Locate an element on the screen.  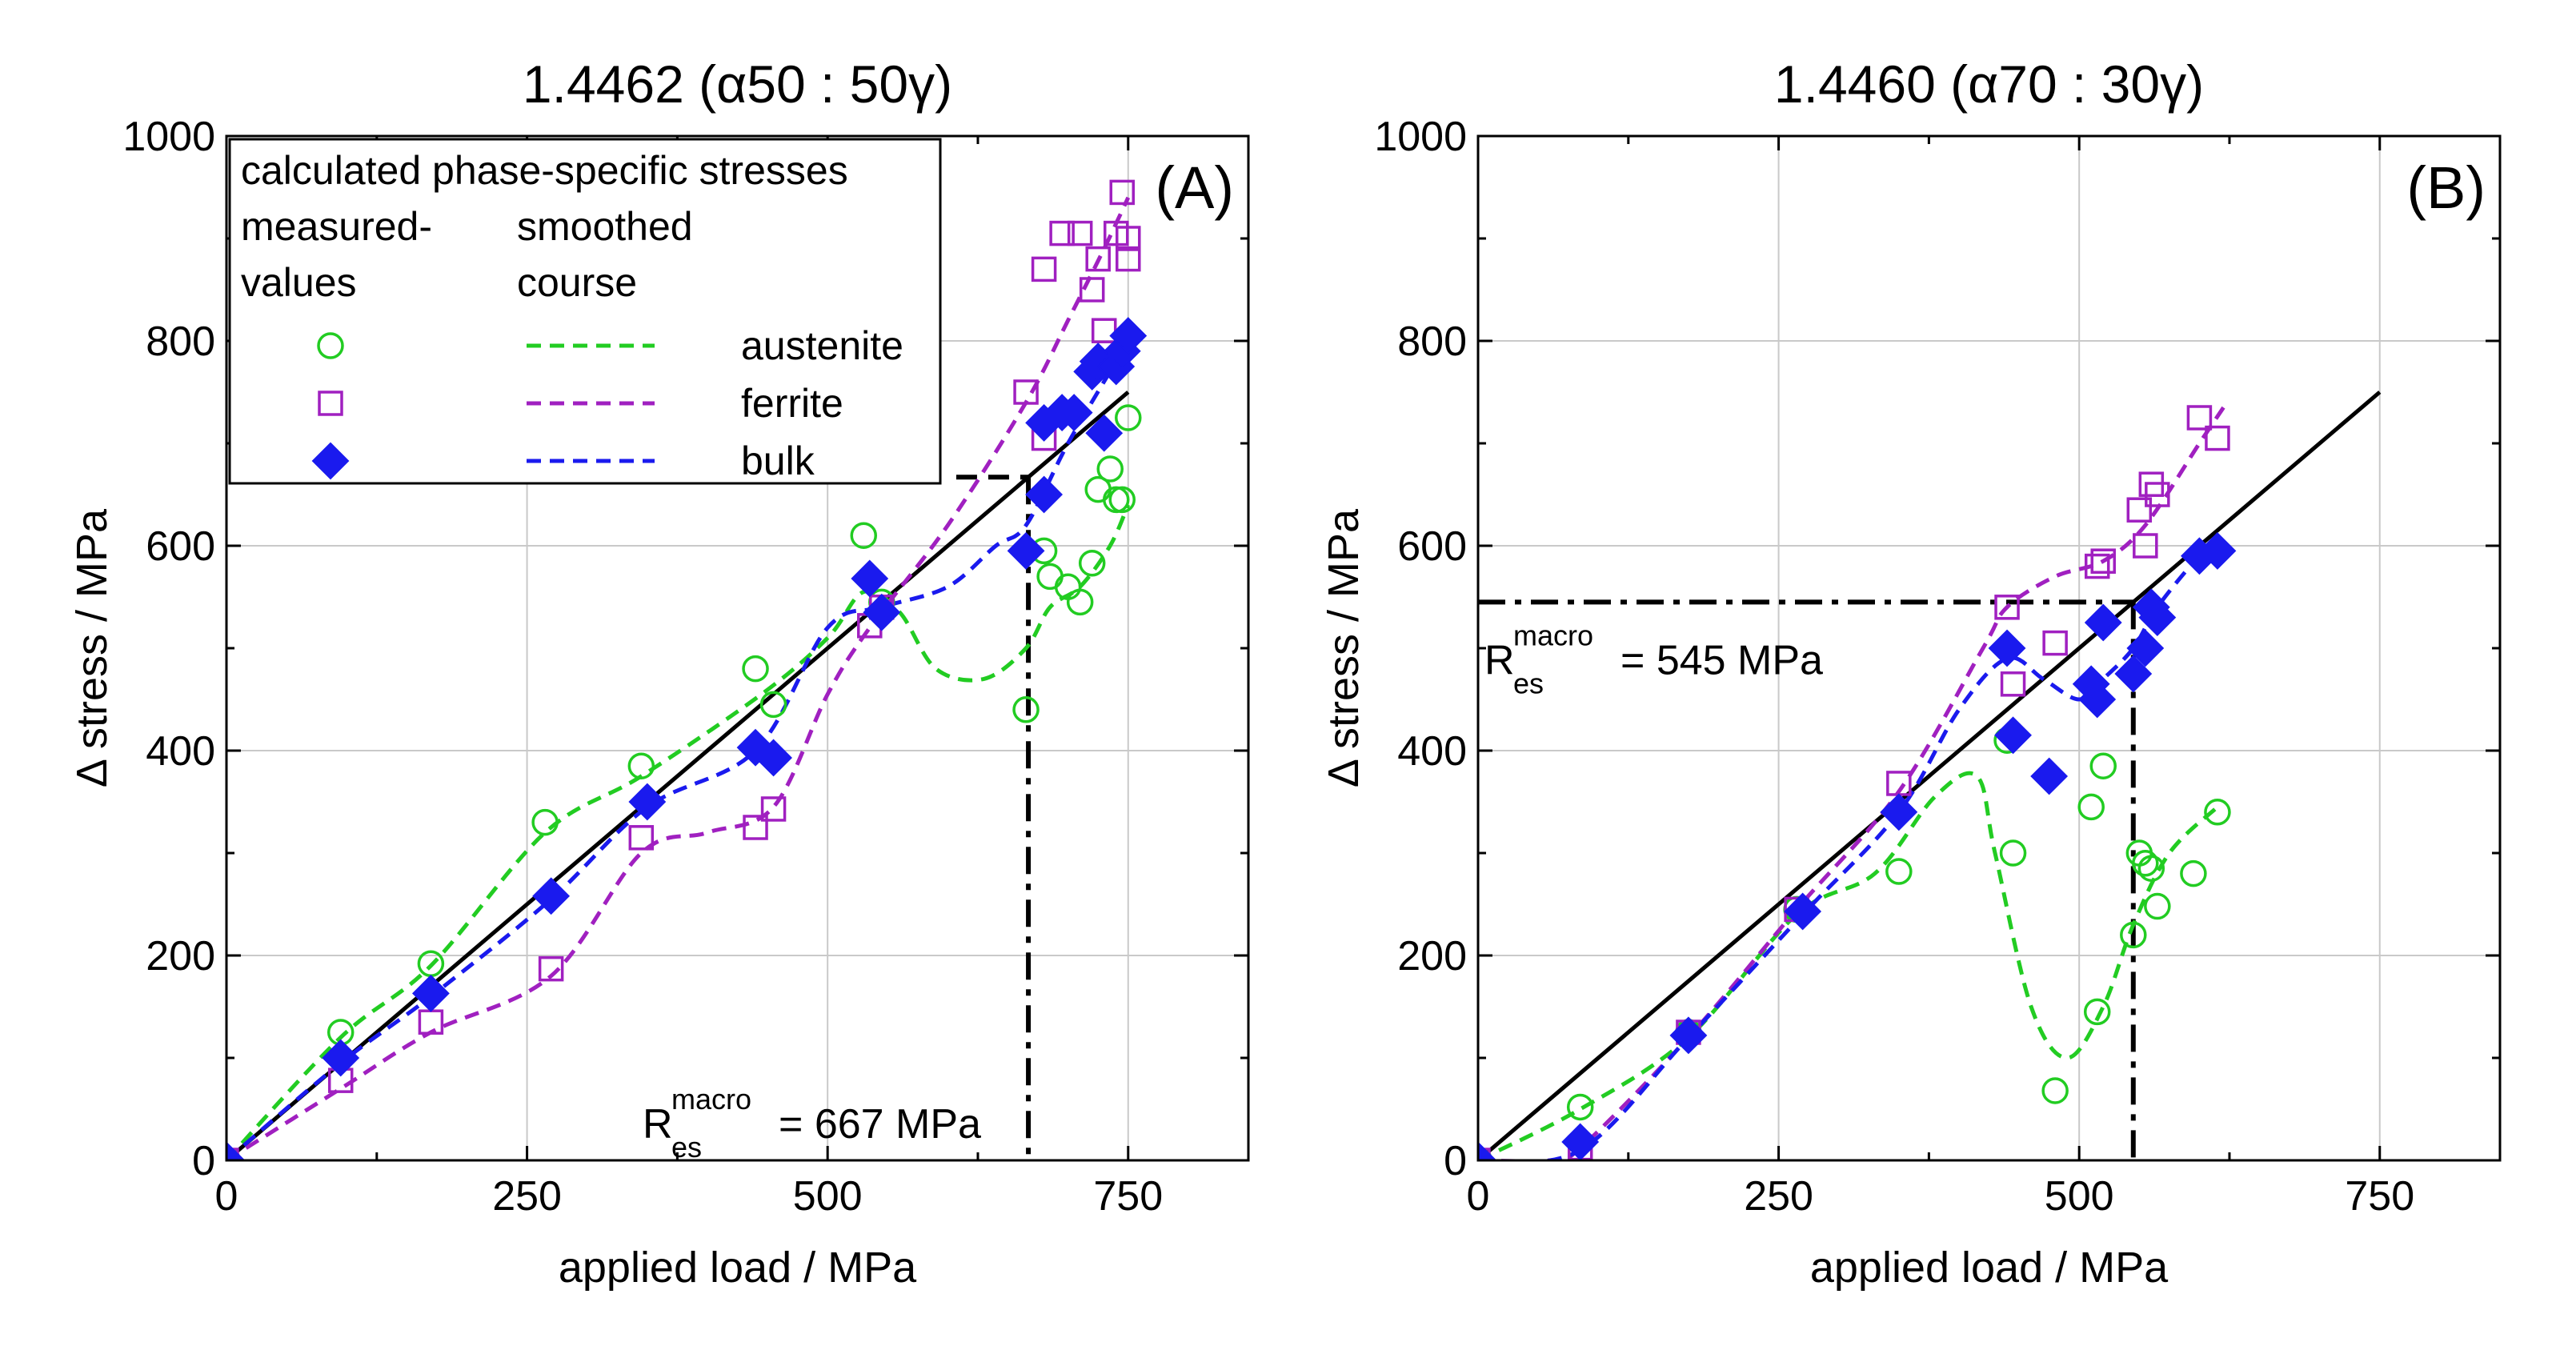
panel-a-ytick-label: 0 is located at coordinates (203, 1161).